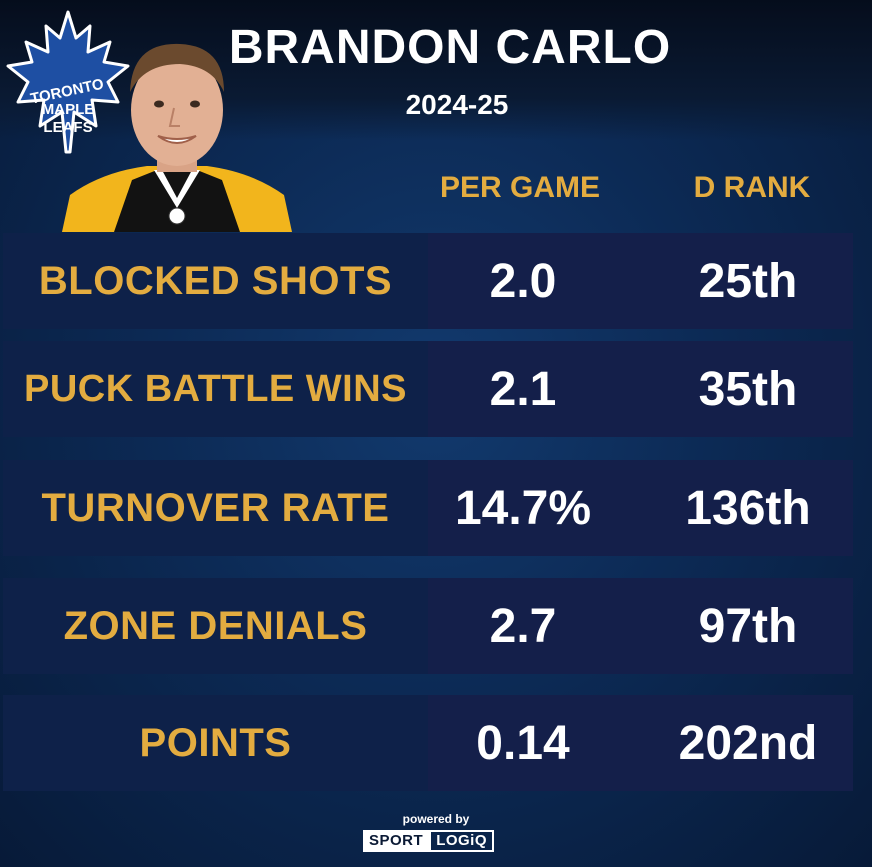 This screenshot has width=872, height=867. I want to click on stat-label: POINTS, so click(215, 743).